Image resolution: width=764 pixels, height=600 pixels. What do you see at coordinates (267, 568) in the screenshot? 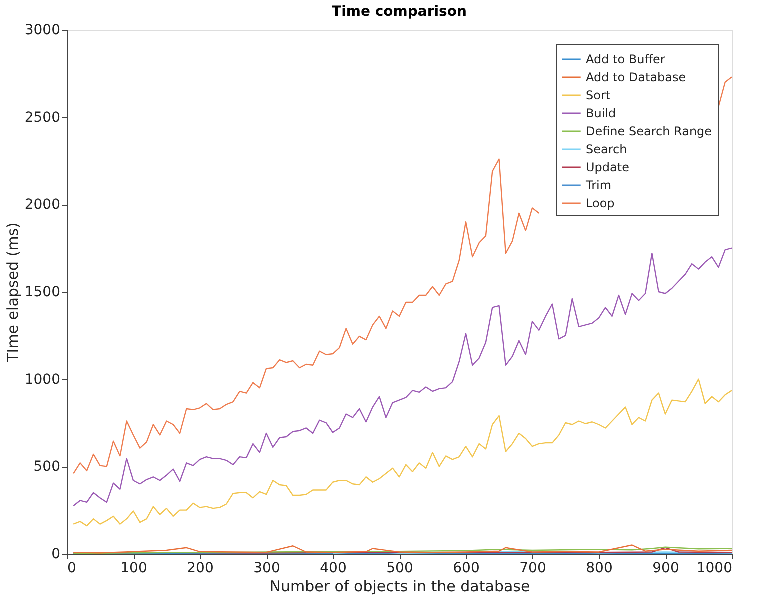
I see `x-tick-label: 300` at bounding box center [267, 568].